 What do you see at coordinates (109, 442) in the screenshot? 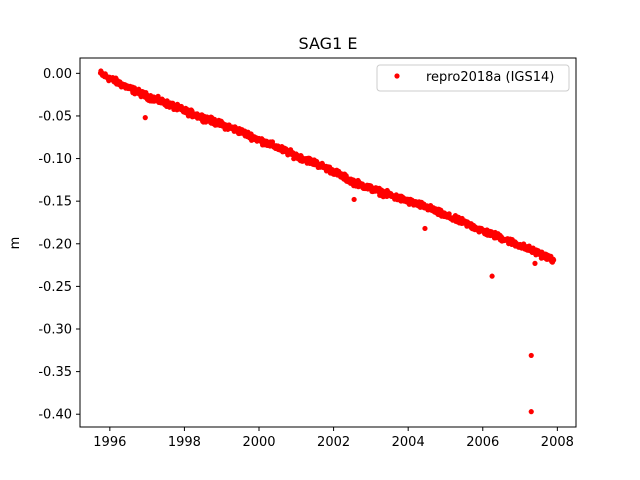
I see `x-tick-label: 1996` at bounding box center [109, 442].